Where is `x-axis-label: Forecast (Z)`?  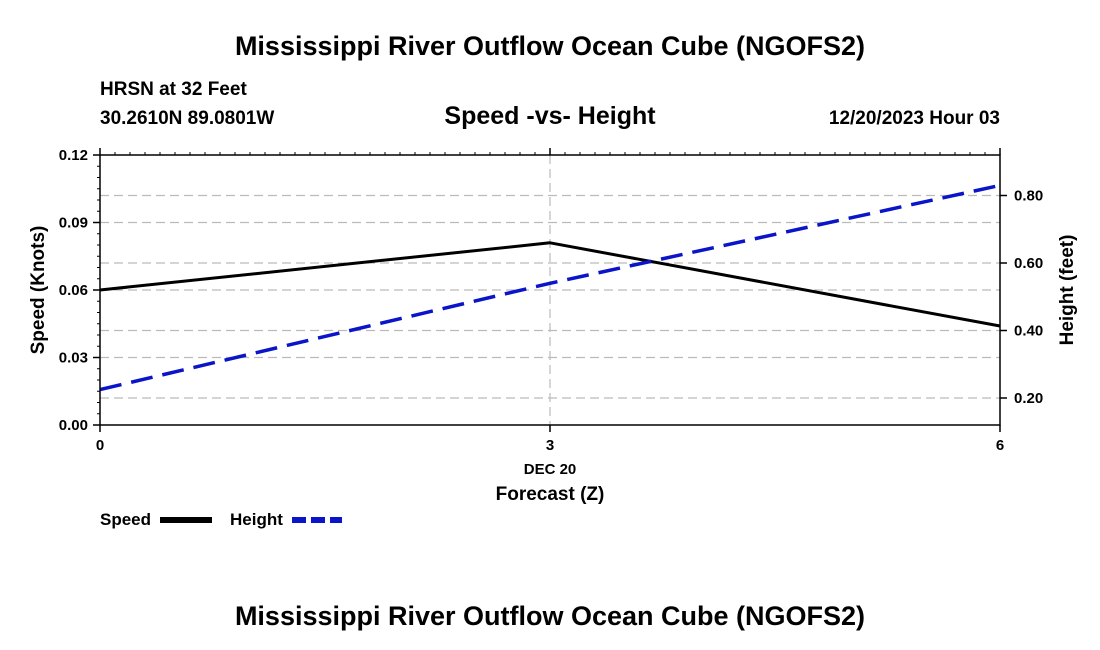
x-axis-label: Forecast (Z) is located at coordinates (550, 494).